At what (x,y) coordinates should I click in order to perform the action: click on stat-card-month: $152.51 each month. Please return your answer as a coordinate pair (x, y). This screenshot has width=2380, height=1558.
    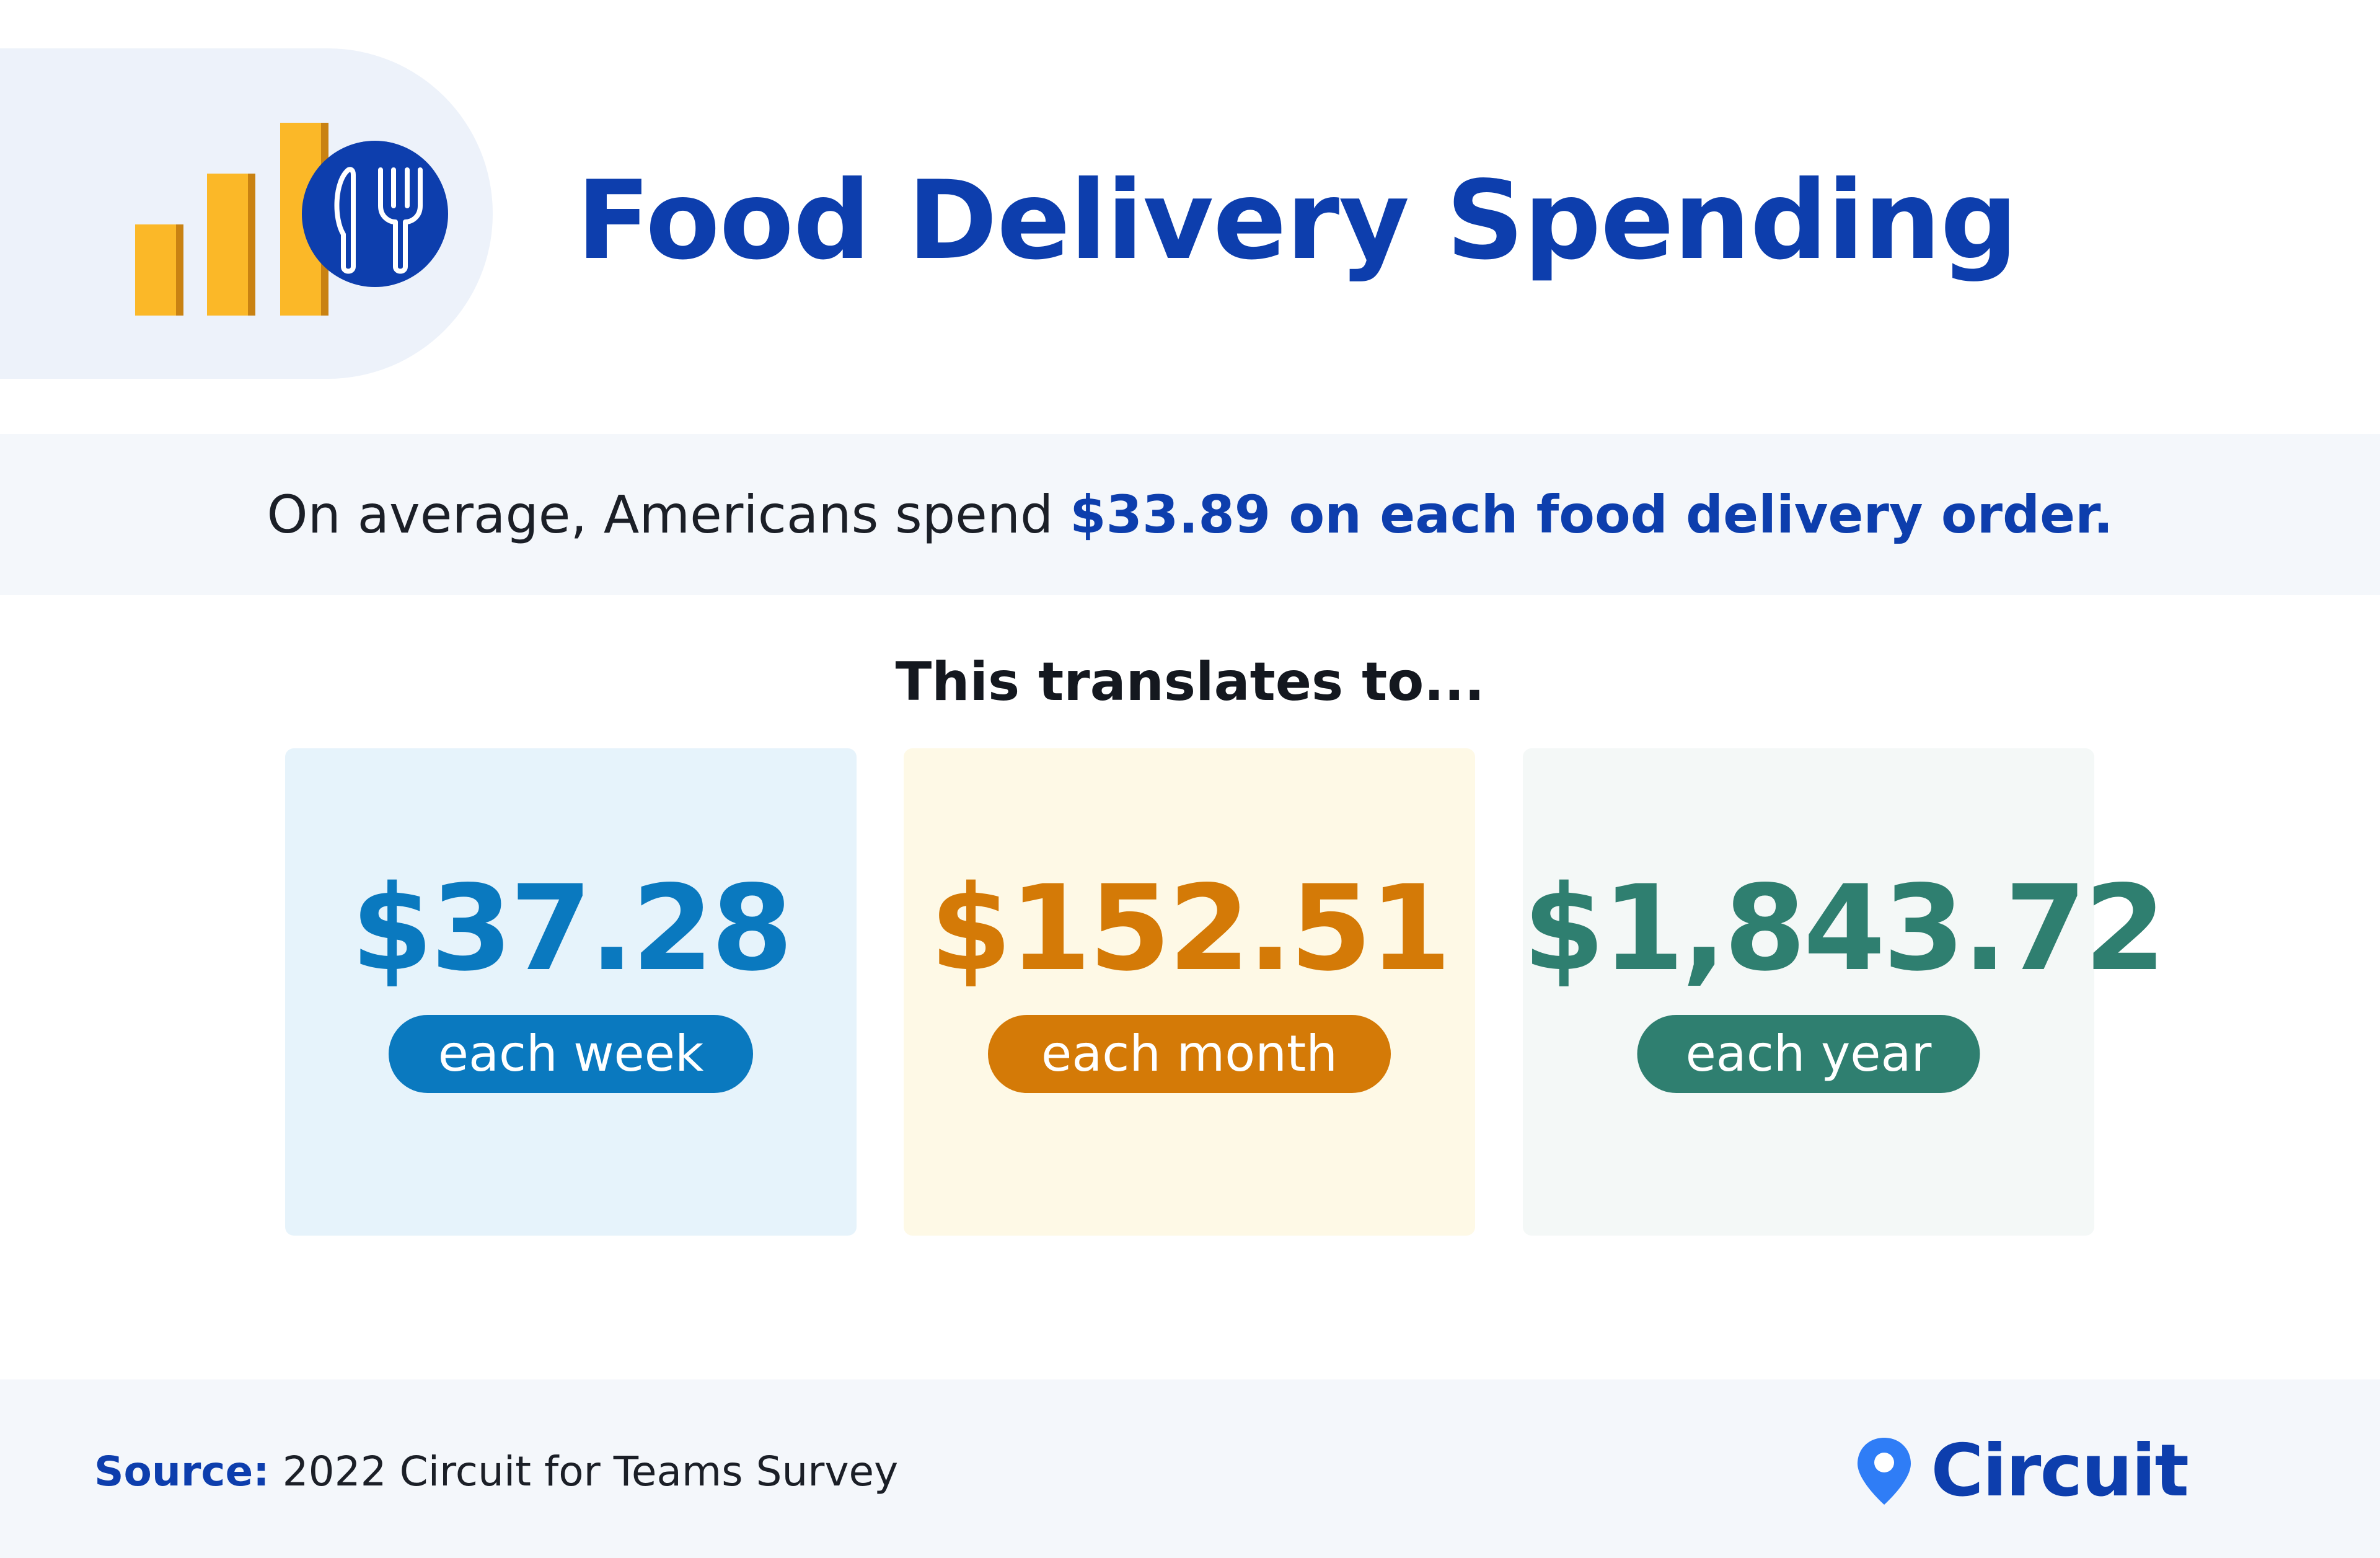
    Looking at the image, I should click on (1189, 992).